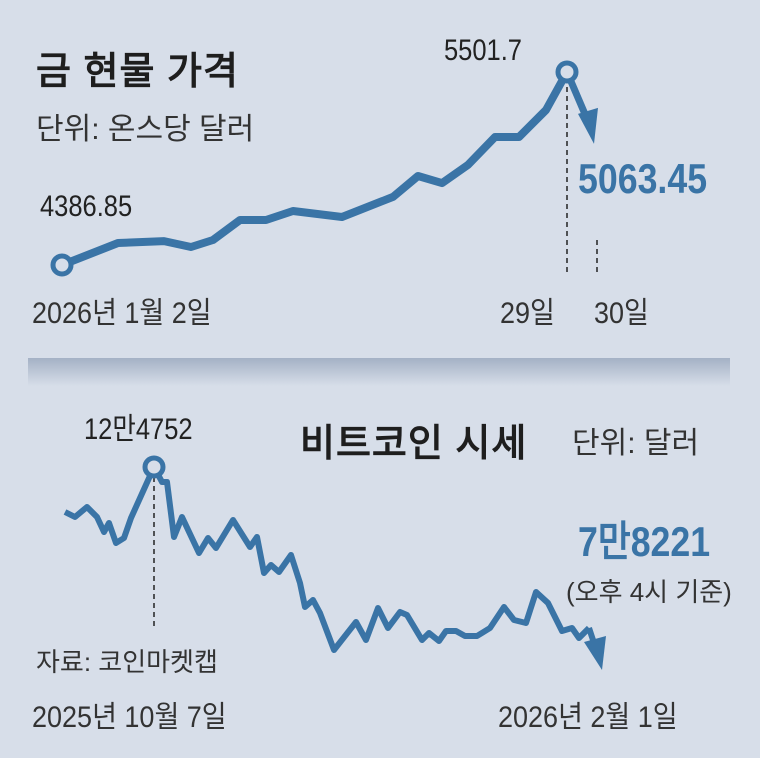 This screenshot has height=758, width=760. What do you see at coordinates (643, 178) in the screenshot?
I see `gold-end-value-label: 5063.45` at bounding box center [643, 178].